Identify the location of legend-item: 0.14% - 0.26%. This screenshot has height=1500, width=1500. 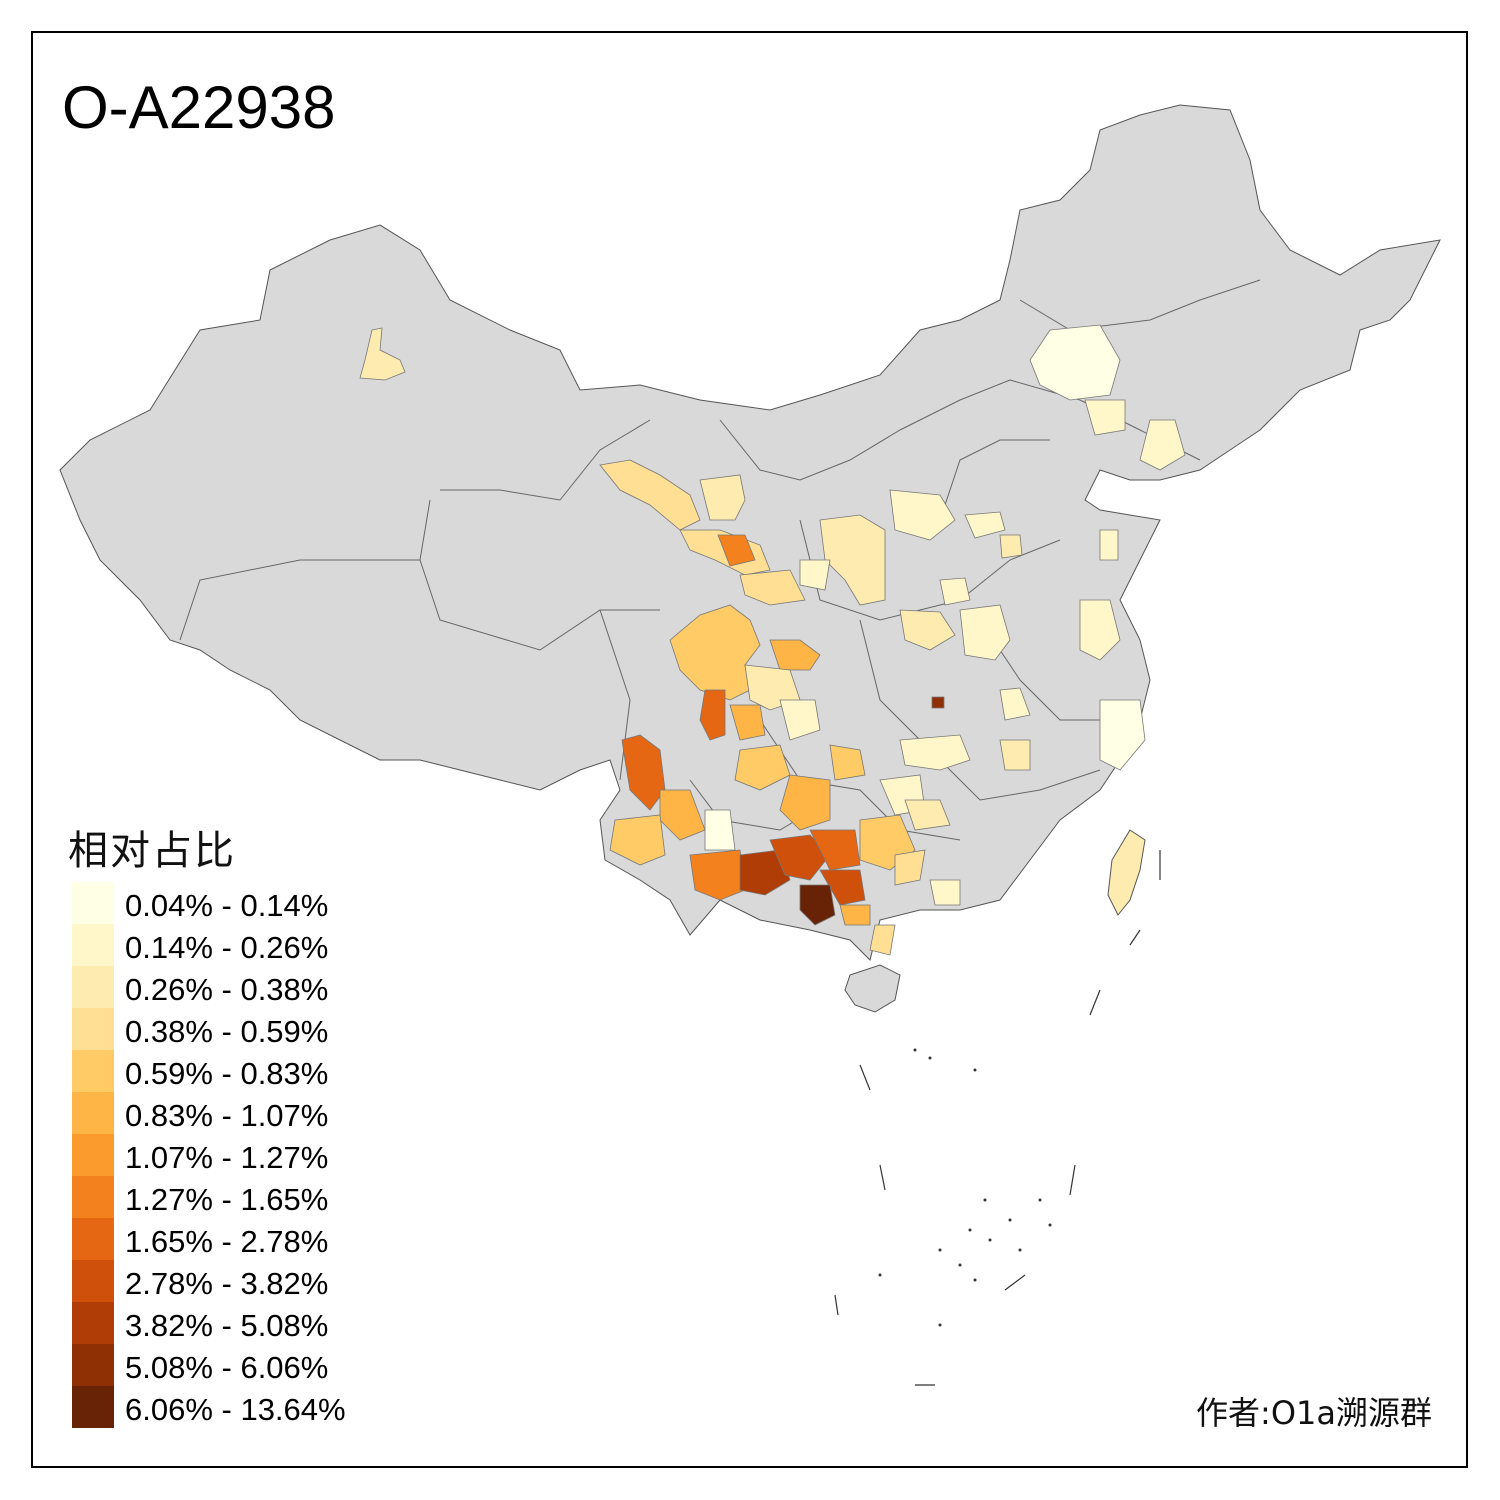
(200, 945).